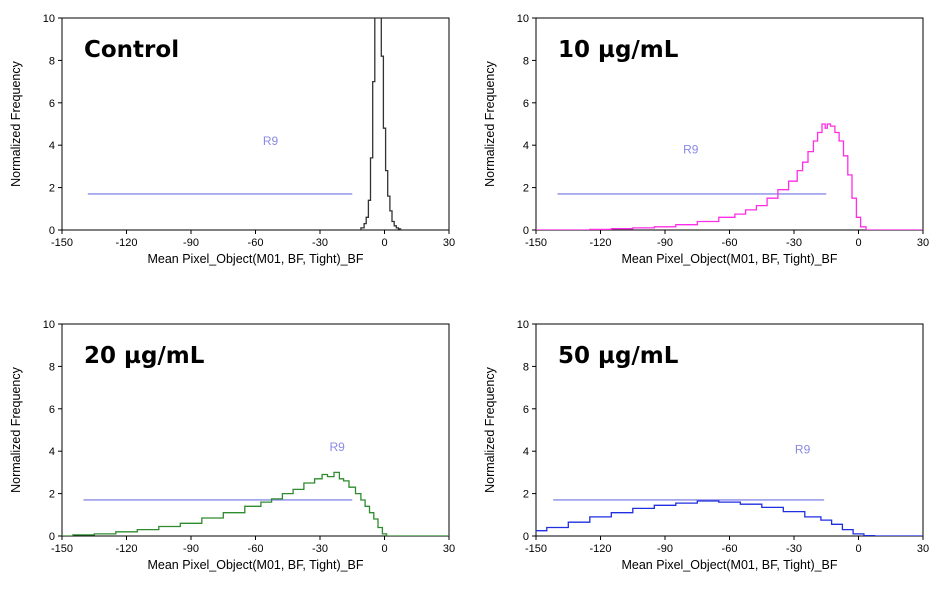 This screenshot has height=592, width=936. Describe the element at coordinates (131, 50) in the screenshot. I see `panel-title: Control` at that location.